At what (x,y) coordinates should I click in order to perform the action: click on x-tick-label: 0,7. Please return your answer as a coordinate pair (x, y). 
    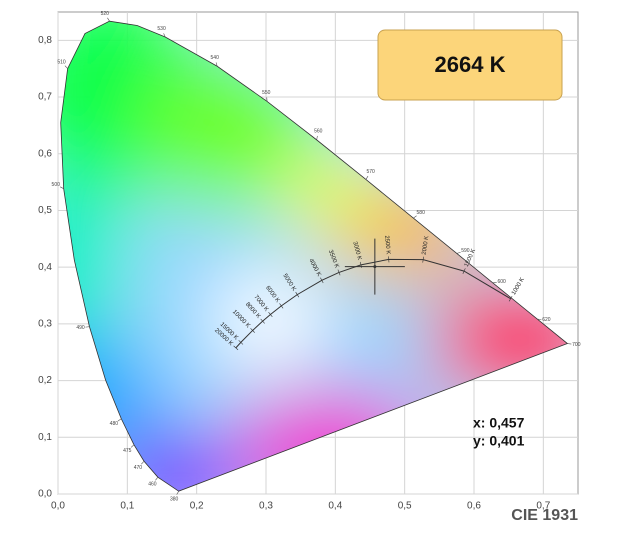
    Looking at the image, I should click on (543, 506).